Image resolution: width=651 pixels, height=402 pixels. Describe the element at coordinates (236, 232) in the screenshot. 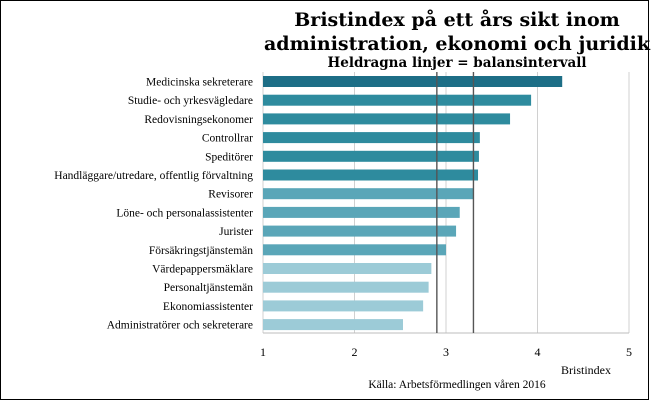

I see `category-label-8: Jurister` at that location.